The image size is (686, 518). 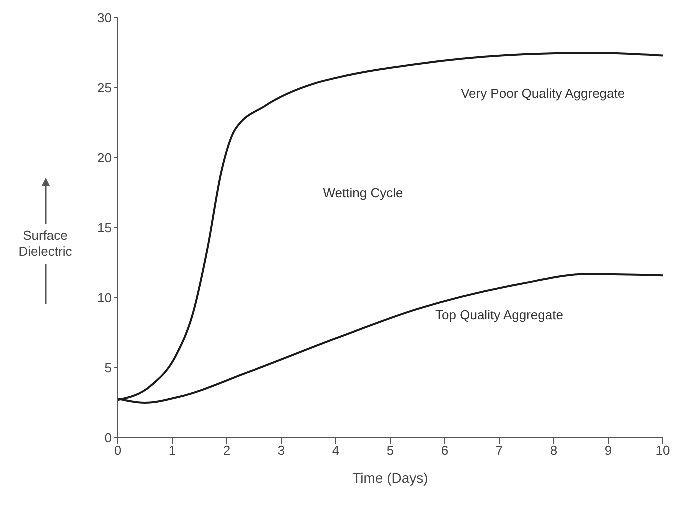 I want to click on y-axis-title: Surface Dielectric, so click(x=46, y=244).